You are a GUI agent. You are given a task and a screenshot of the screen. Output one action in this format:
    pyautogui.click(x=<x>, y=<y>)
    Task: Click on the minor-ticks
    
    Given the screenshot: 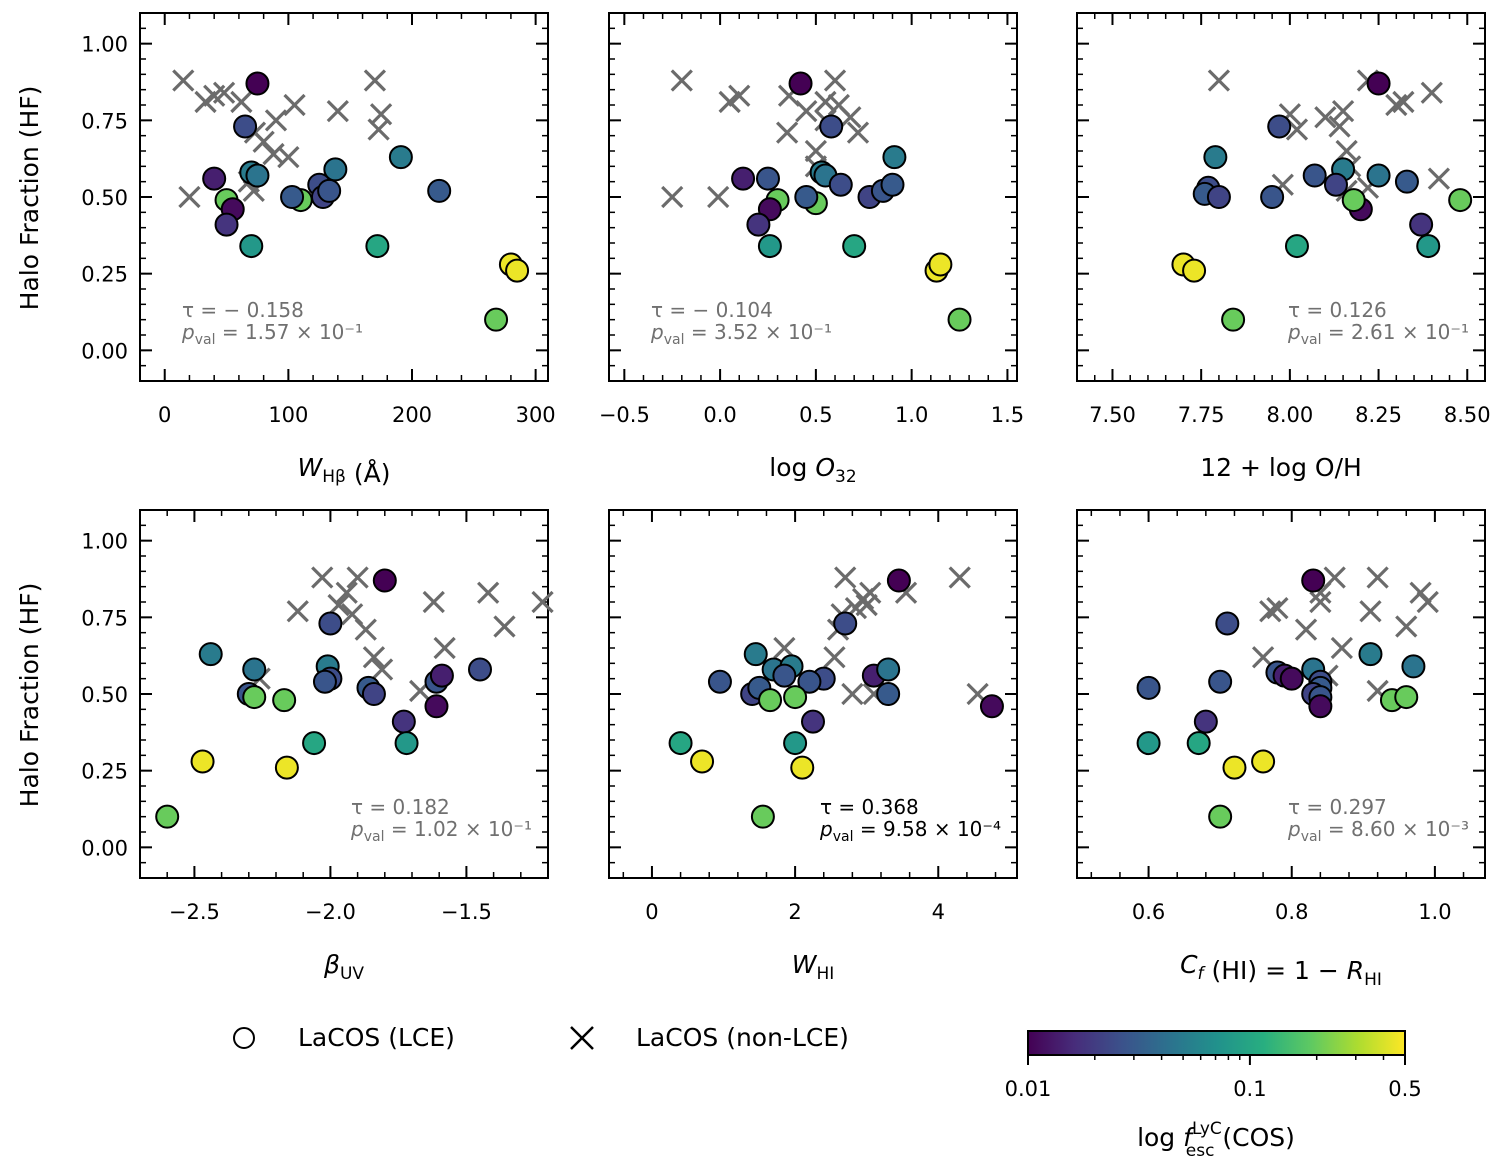 What is the action you would take?
    pyautogui.click(x=1281, y=196)
    